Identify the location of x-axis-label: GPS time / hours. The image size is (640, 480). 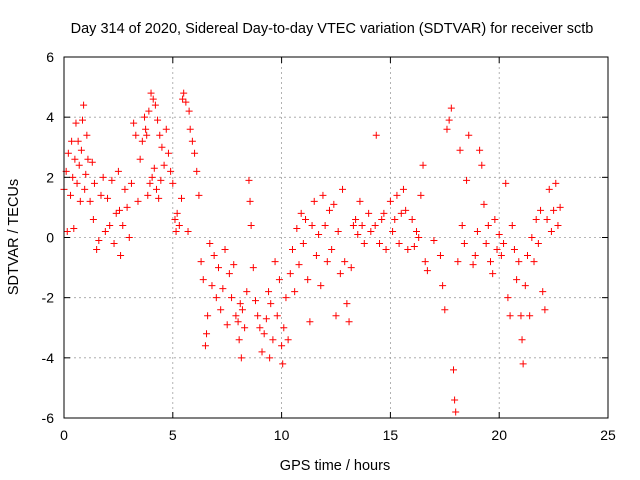
(335, 466).